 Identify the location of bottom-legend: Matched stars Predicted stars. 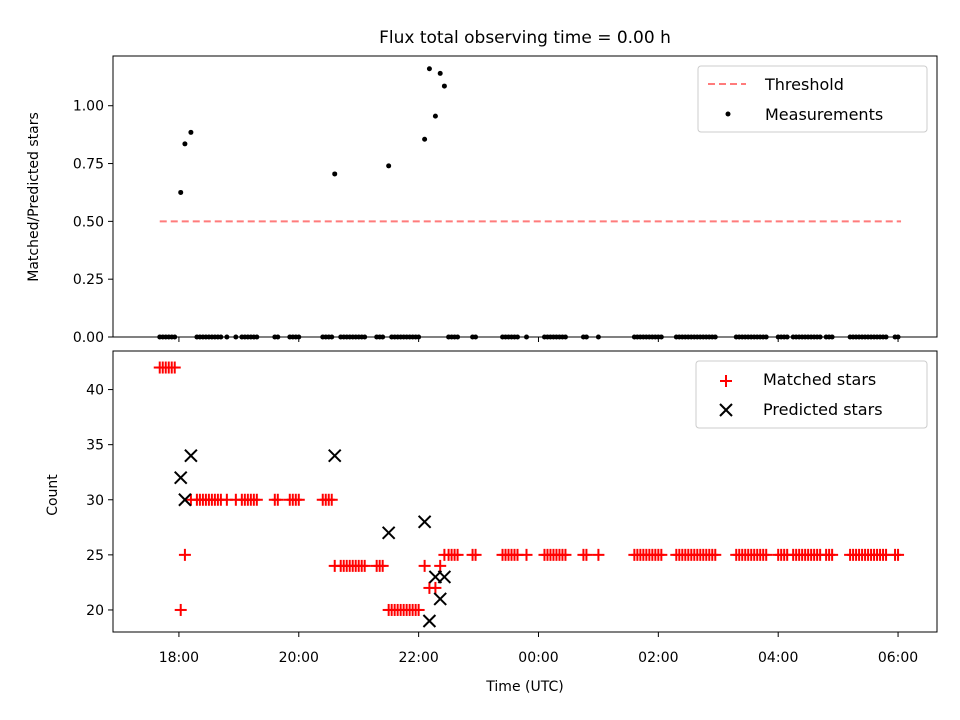
(811, 394).